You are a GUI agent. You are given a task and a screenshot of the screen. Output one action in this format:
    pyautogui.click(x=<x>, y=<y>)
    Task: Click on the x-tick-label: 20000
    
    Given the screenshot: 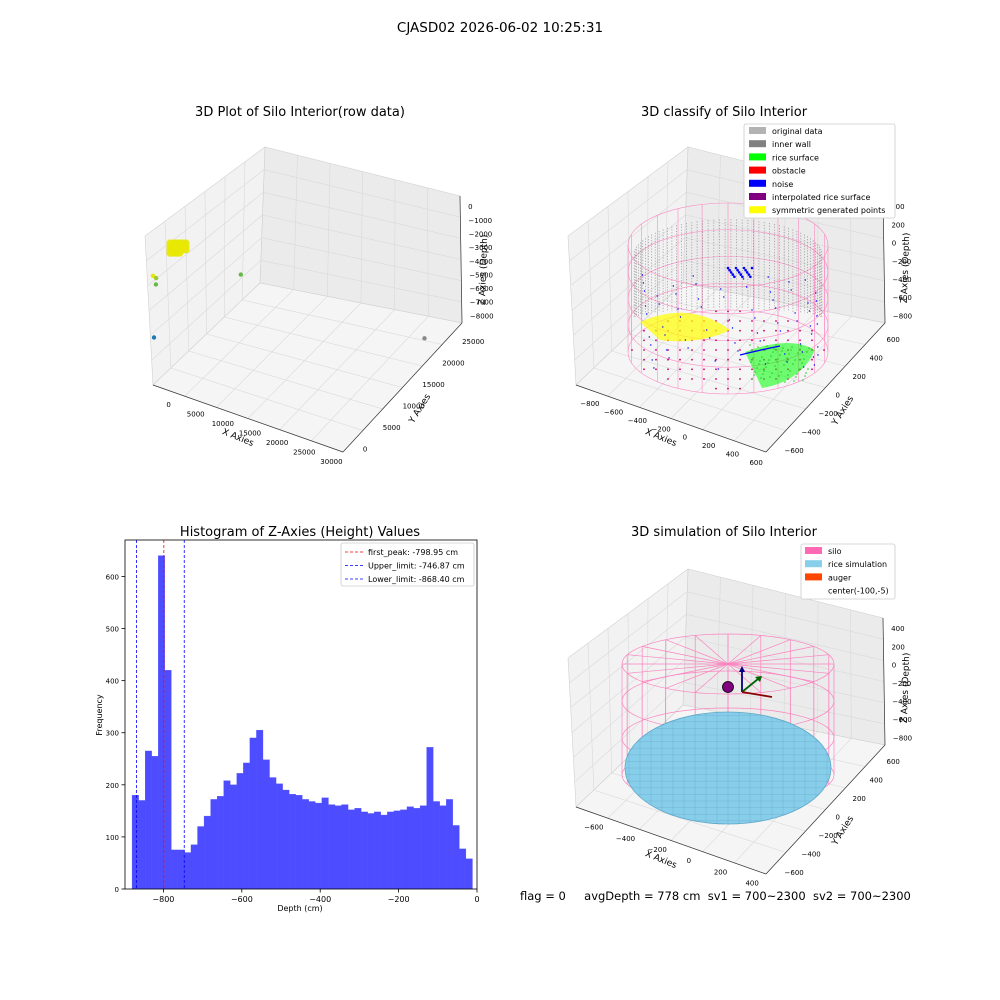 What is the action you would take?
    pyautogui.click(x=277, y=443)
    